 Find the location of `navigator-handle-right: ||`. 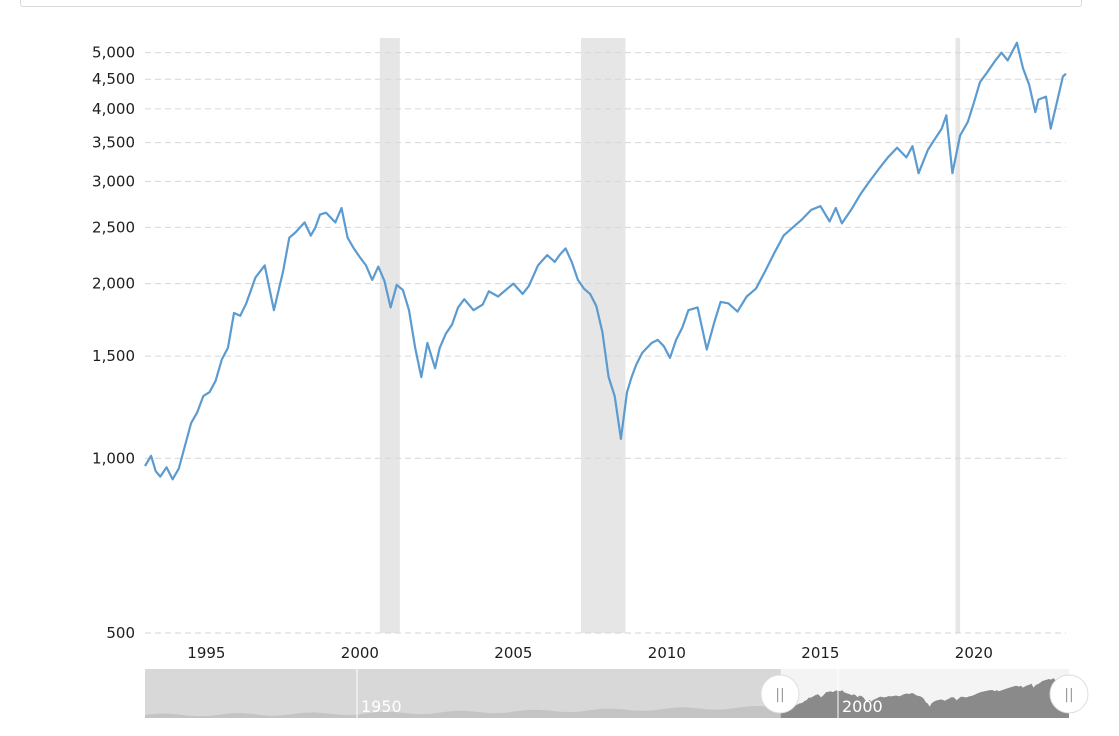

navigator-handle-right: || is located at coordinates (1069, 694).